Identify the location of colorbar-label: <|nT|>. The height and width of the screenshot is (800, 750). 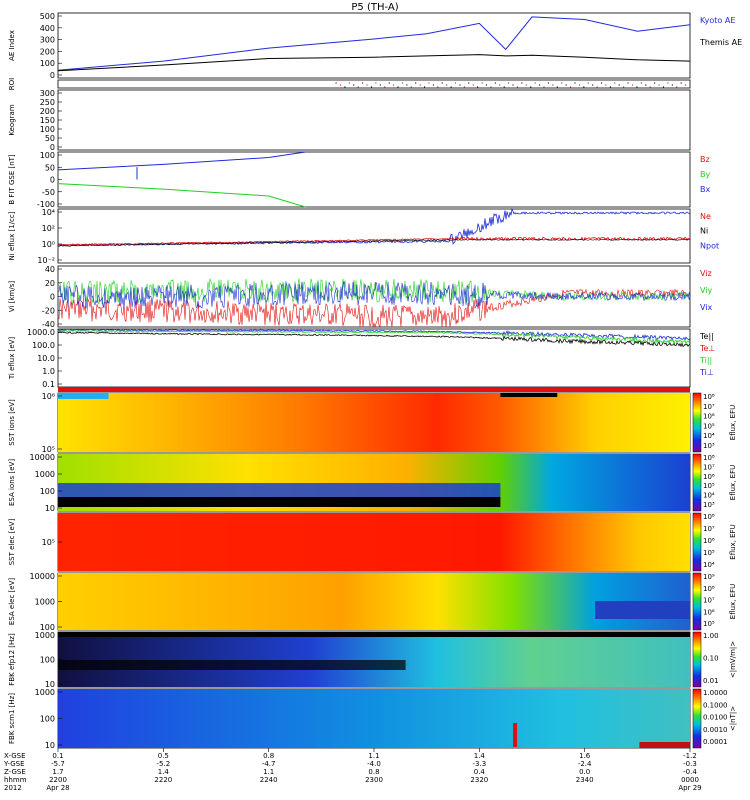
(733, 718).